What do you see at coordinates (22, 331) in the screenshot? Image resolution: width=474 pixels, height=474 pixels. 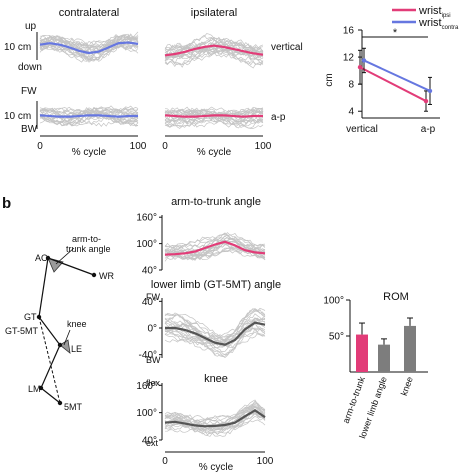 I see `label-gt-5mt: GT-5MT` at bounding box center [22, 331].